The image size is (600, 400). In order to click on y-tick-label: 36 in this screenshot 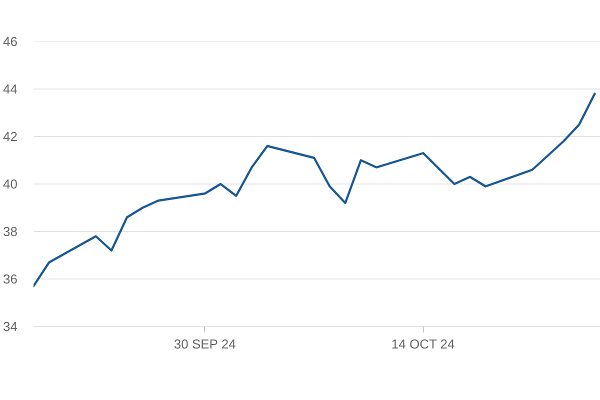, I will do `click(10, 279)`.